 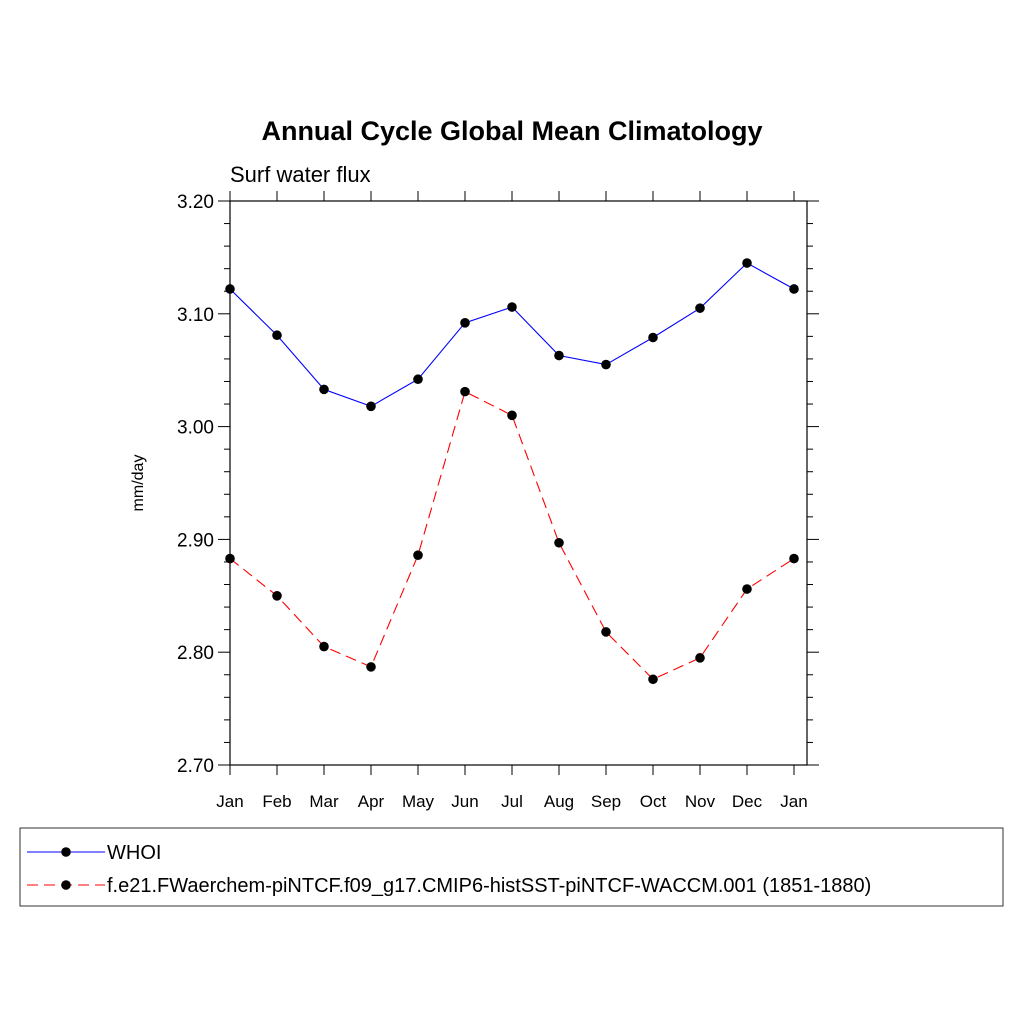 I want to click on x-tick-label: Apr, so click(x=371, y=801).